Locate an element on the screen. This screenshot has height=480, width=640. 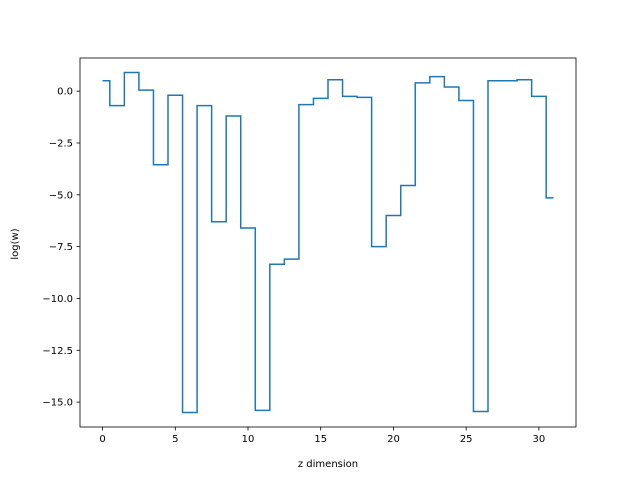
x-tick-label: 10 is located at coordinates (248, 439).